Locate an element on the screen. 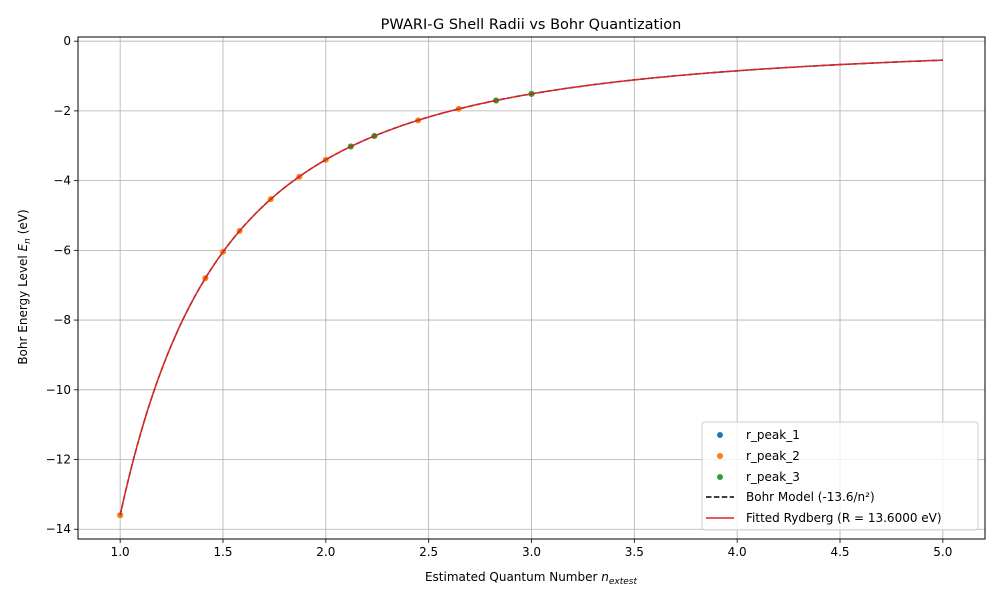 This screenshot has width=1000, height=600. y-tick-label: −6 is located at coordinates (62, 250).